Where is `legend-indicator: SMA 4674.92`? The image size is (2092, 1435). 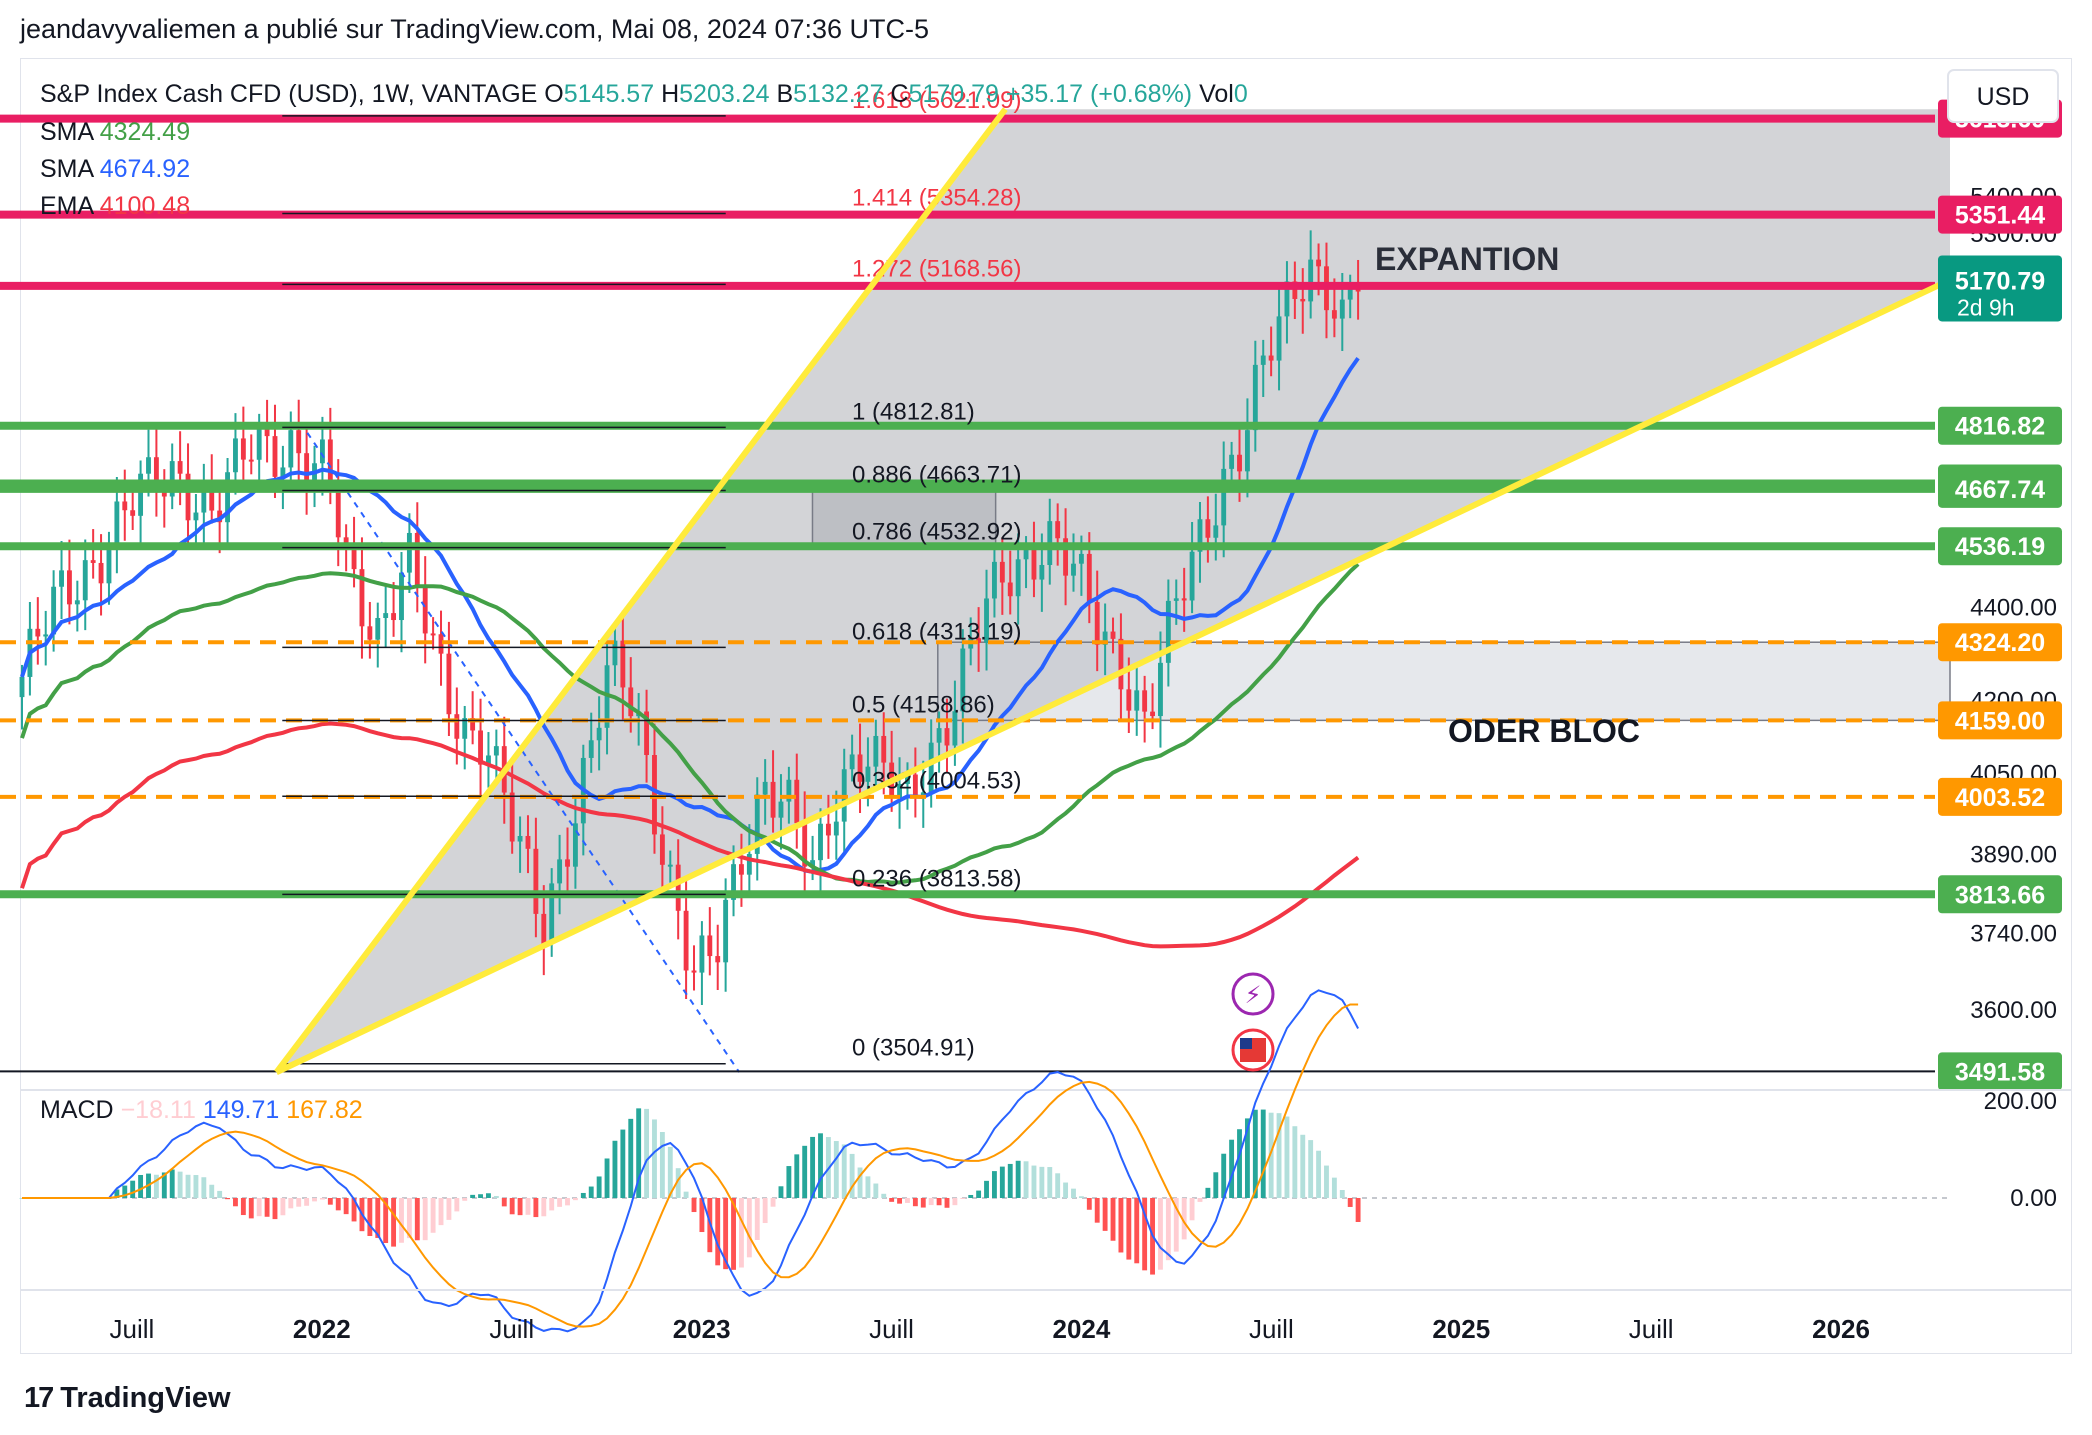
legend-indicator: SMA 4674.92 is located at coordinates (115, 169).